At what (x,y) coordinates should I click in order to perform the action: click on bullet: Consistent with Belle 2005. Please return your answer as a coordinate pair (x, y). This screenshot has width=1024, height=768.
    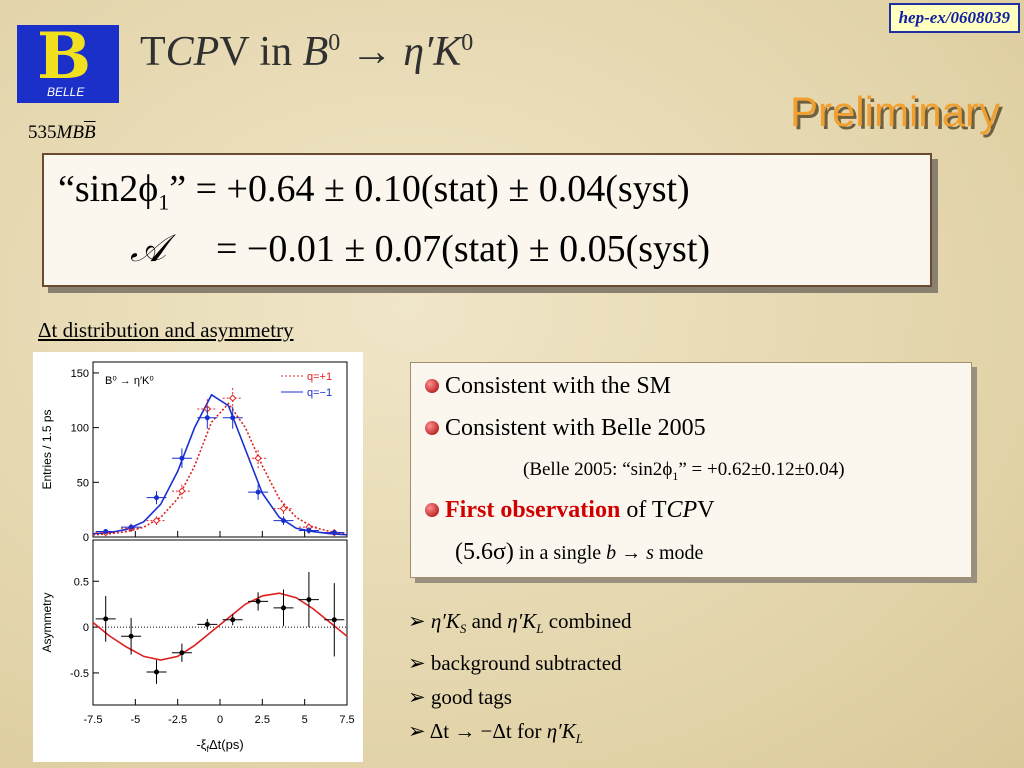
    Looking at the image, I should click on (565, 428).